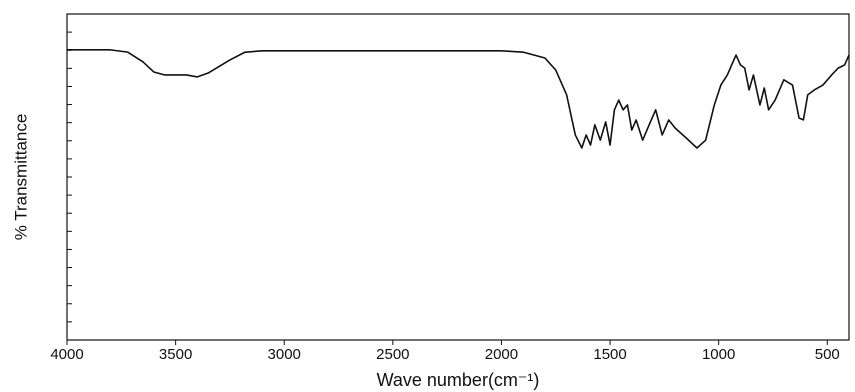 The height and width of the screenshot is (392, 855). Describe the element at coordinates (718, 354) in the screenshot. I see `x-tick-label: 1000` at that location.